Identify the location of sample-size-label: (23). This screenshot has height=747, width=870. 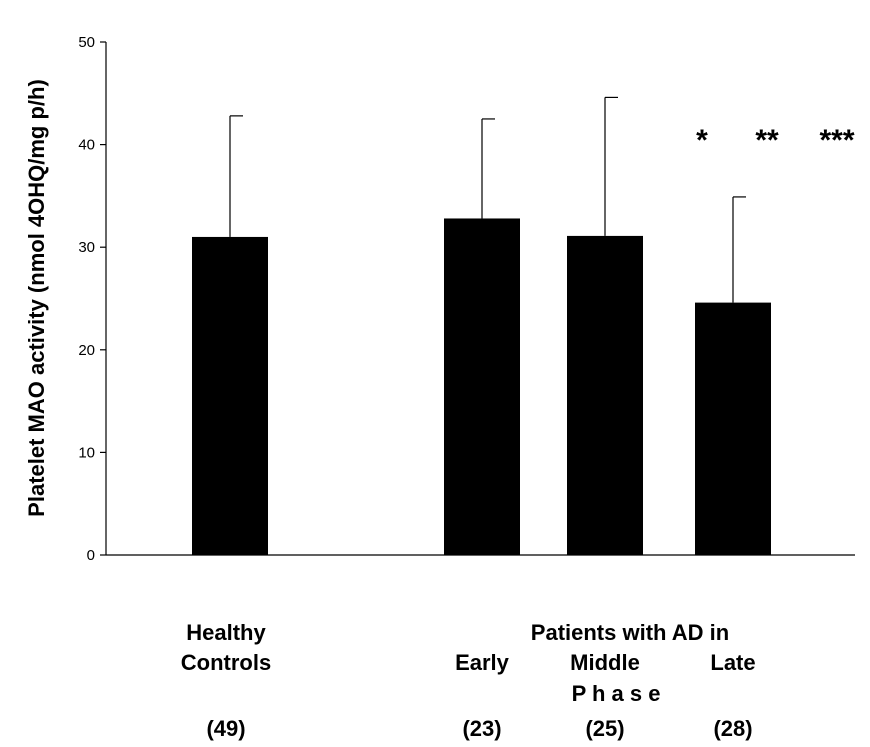
(481, 728).